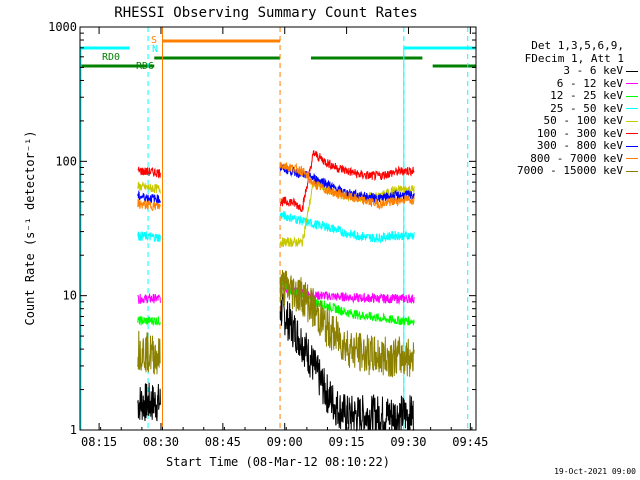 This screenshot has width=640, height=480. Describe the element at coordinates (70, 296) in the screenshot. I see `y-tick-label: 10` at that location.